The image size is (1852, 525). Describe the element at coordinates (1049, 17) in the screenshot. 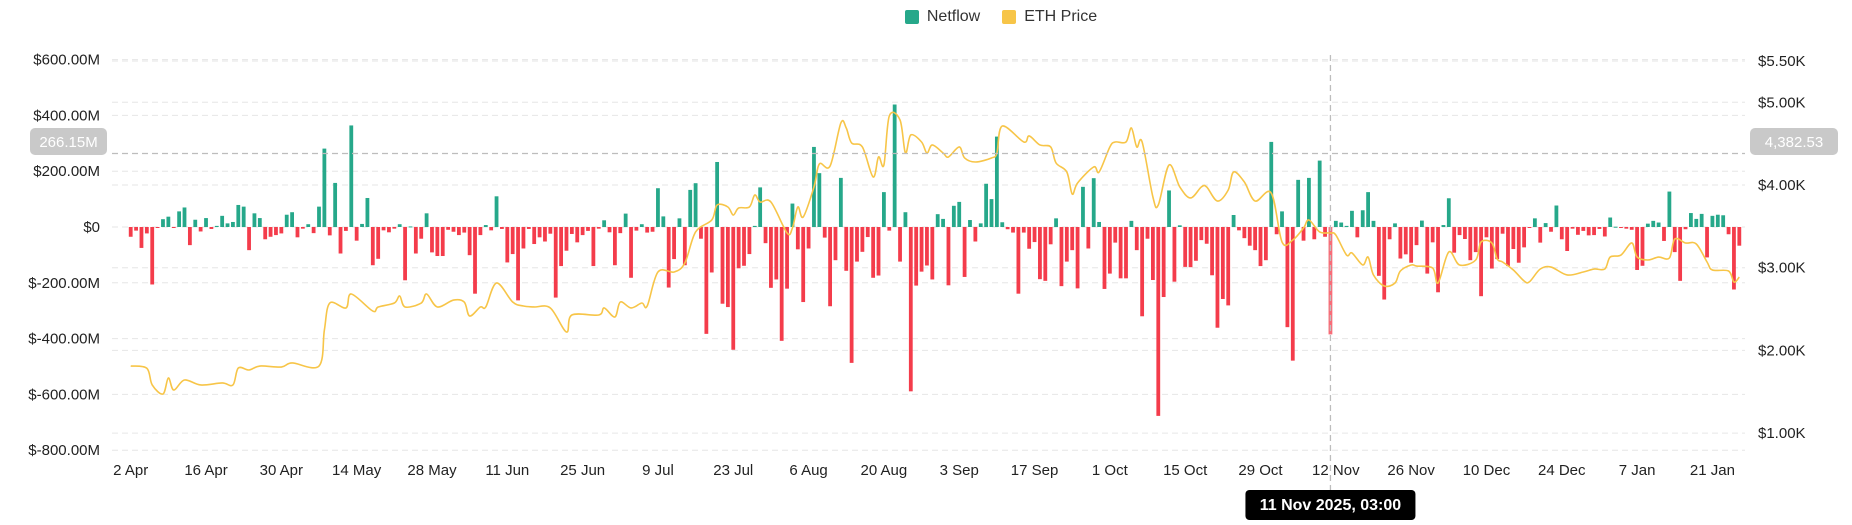

I see `legend-item-eth-price: ETH Price` at that location.